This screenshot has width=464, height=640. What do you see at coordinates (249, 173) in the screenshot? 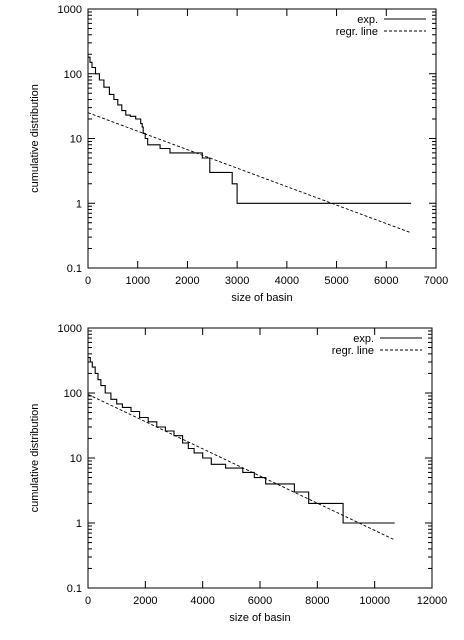
I see `series-regression-line` at bounding box center [249, 173].